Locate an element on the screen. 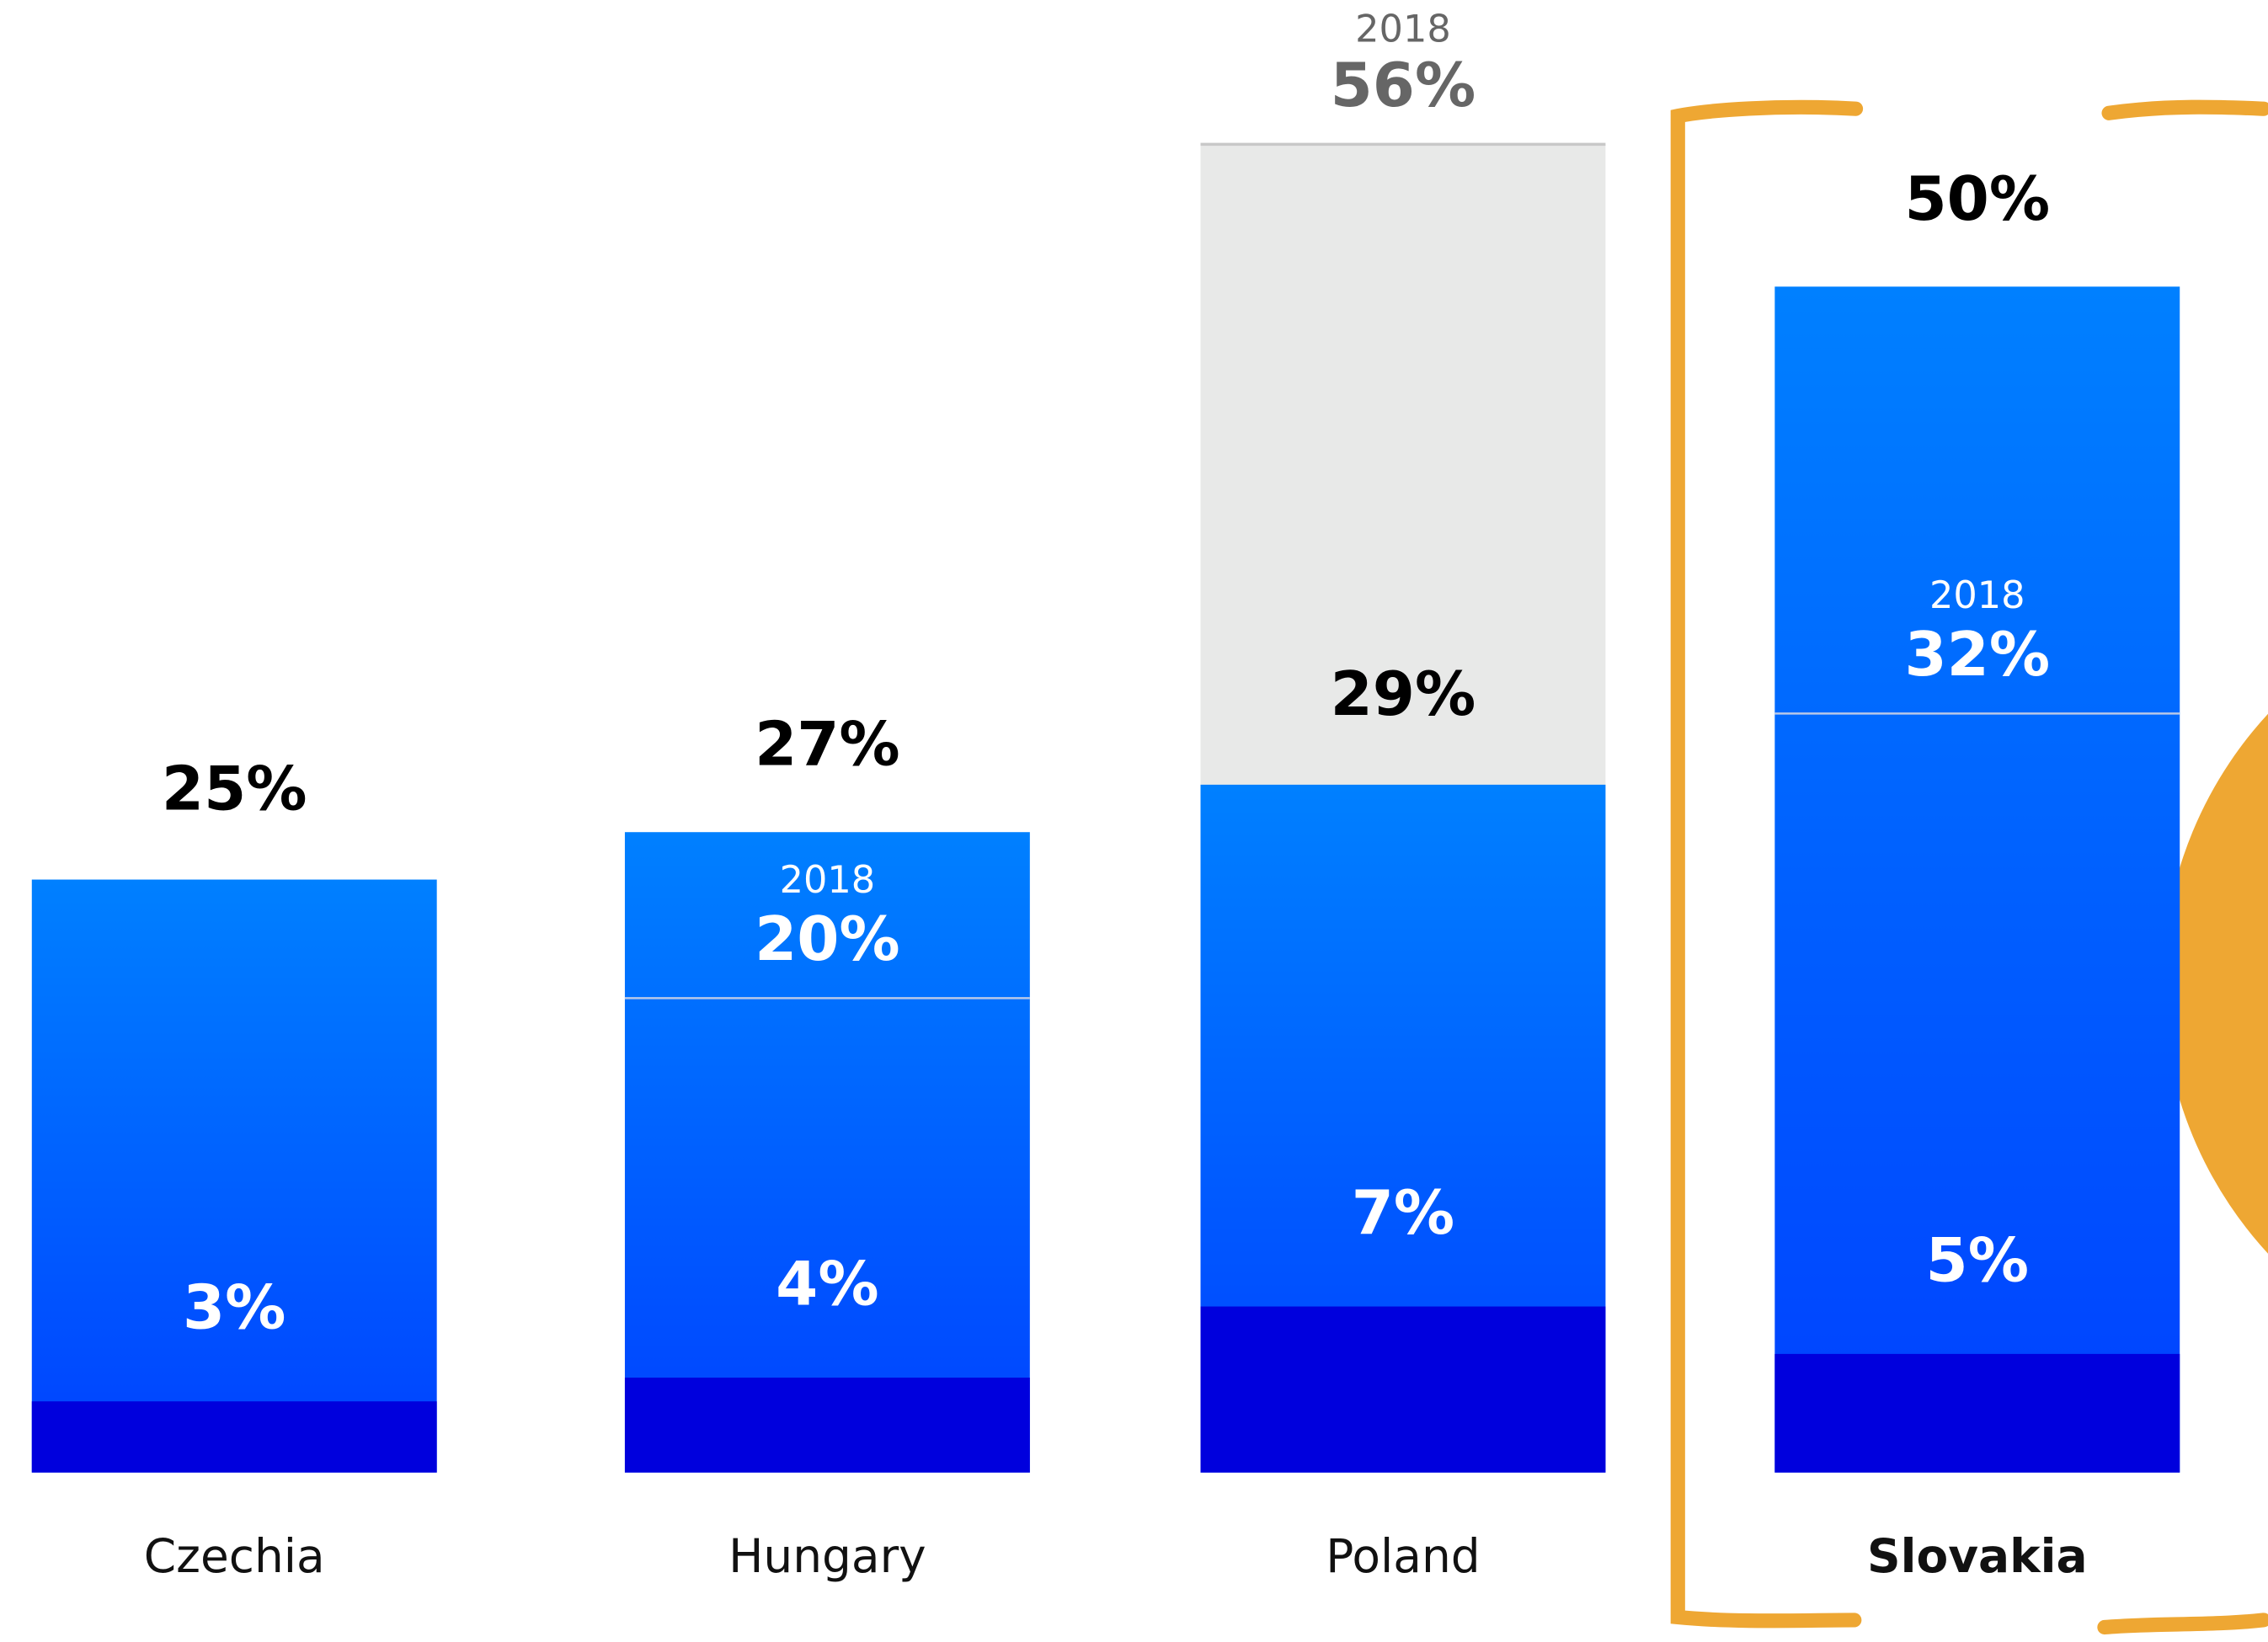 This screenshot has height=1642, width=2268. value-label: 50% is located at coordinates (1977, 199).